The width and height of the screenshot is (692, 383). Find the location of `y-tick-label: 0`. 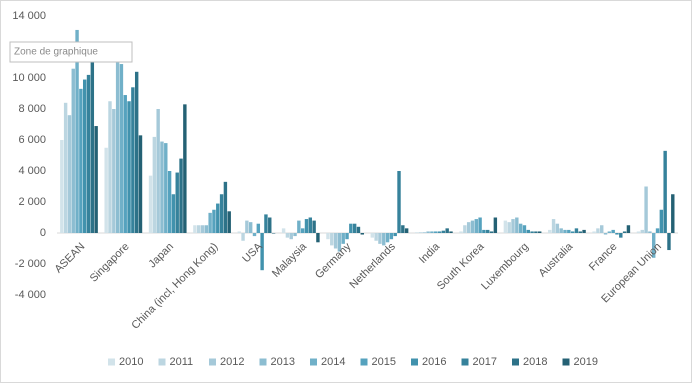

y-tick-label: 0 is located at coordinates (43, 233).